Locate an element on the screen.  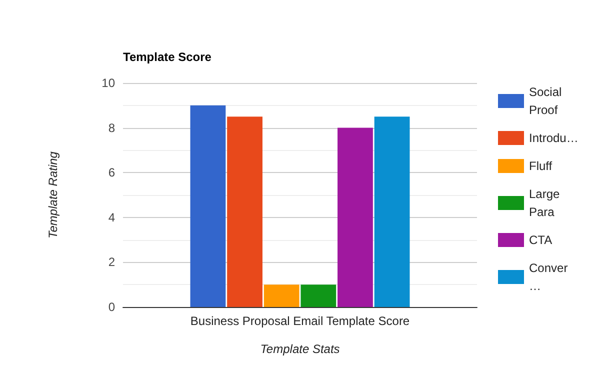
x-tick-label: Business Proposal Email Template Score is located at coordinates (300, 321).